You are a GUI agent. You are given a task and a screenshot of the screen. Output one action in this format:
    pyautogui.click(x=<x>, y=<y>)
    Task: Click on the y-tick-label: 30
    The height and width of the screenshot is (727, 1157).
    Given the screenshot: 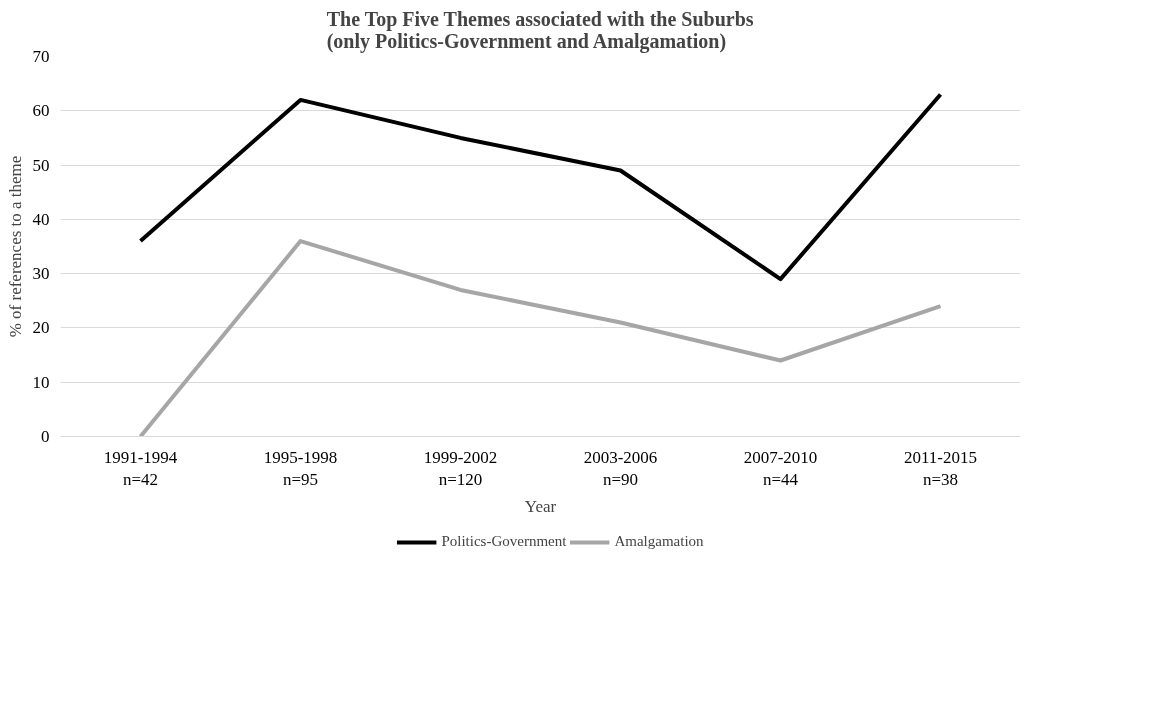 What is the action you would take?
    pyautogui.click(x=41, y=274)
    